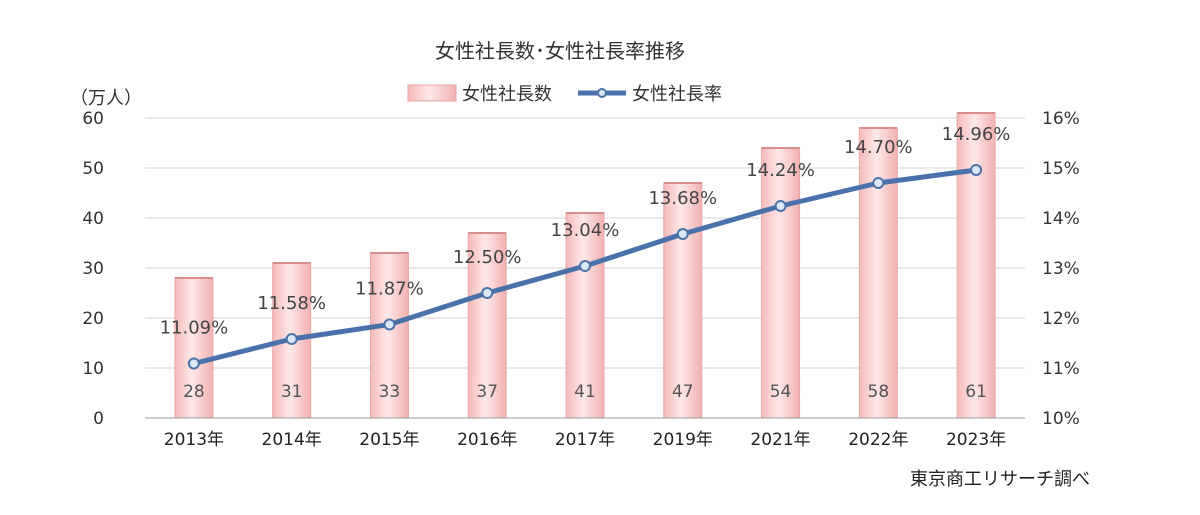 The height and width of the screenshot is (515, 1200). I want to click on rate-value-label: 11.58%, so click(291, 303).